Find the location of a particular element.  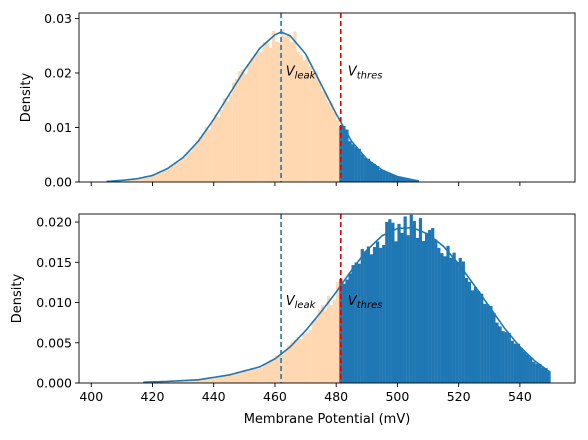

top-v-leak-label: Vleak is located at coordinates (301, 73).